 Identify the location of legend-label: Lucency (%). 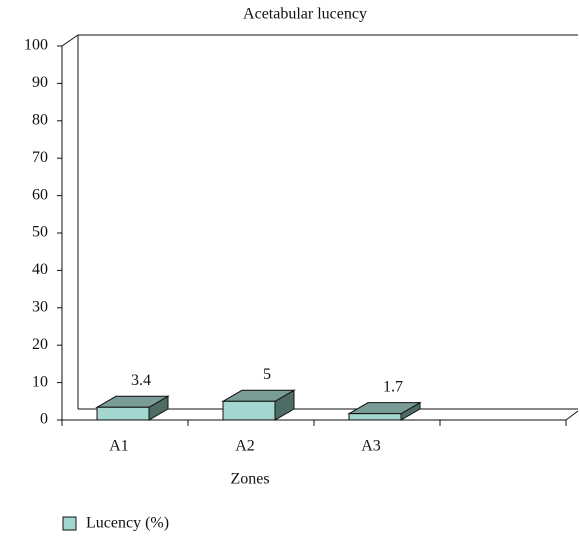
(127, 523).